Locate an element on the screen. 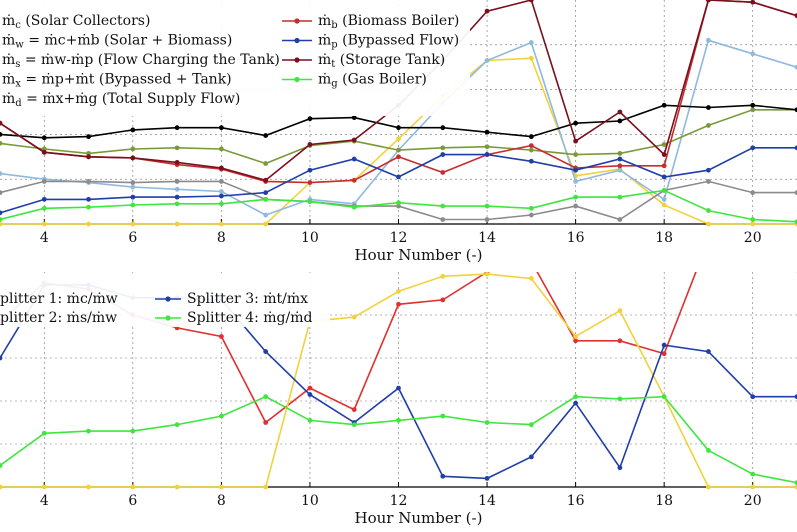  legend-label: ṁd = ṁx+ṁg (Total Supply Flow) is located at coordinates (121, 100).